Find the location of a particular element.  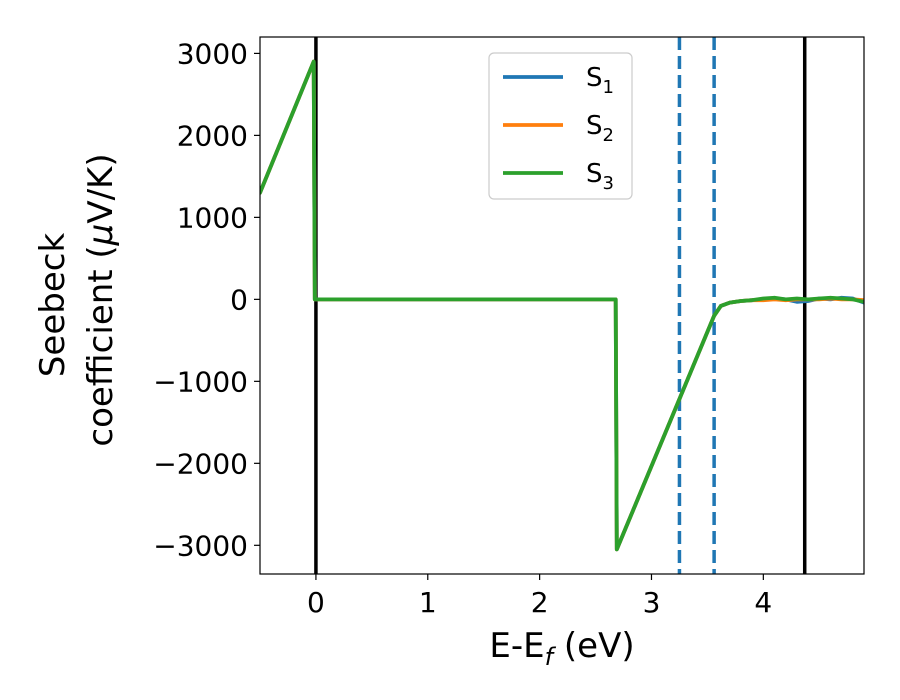

y-axis-title-line1: Seebeck is located at coordinates (53, 305).